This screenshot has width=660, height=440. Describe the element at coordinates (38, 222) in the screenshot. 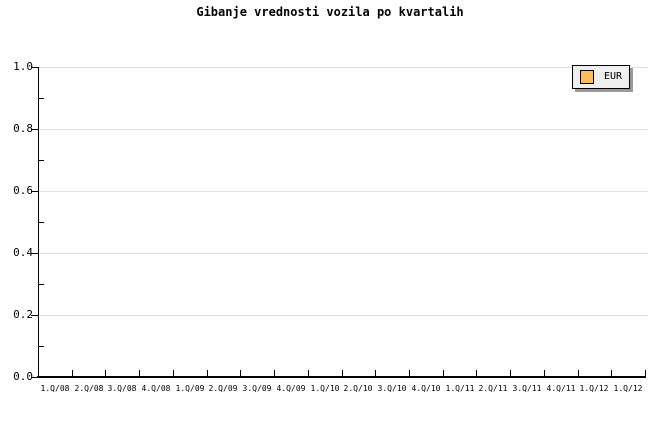

I see `y-axis-line` at that location.